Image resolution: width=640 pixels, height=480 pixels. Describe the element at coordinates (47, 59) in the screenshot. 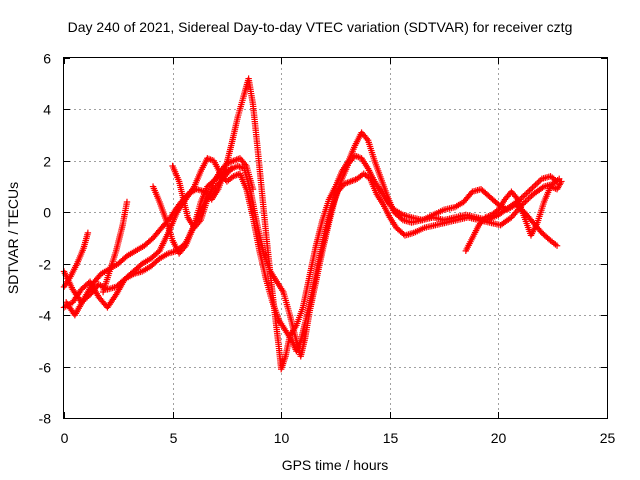

I see `y-tick-label: 6` at that location.